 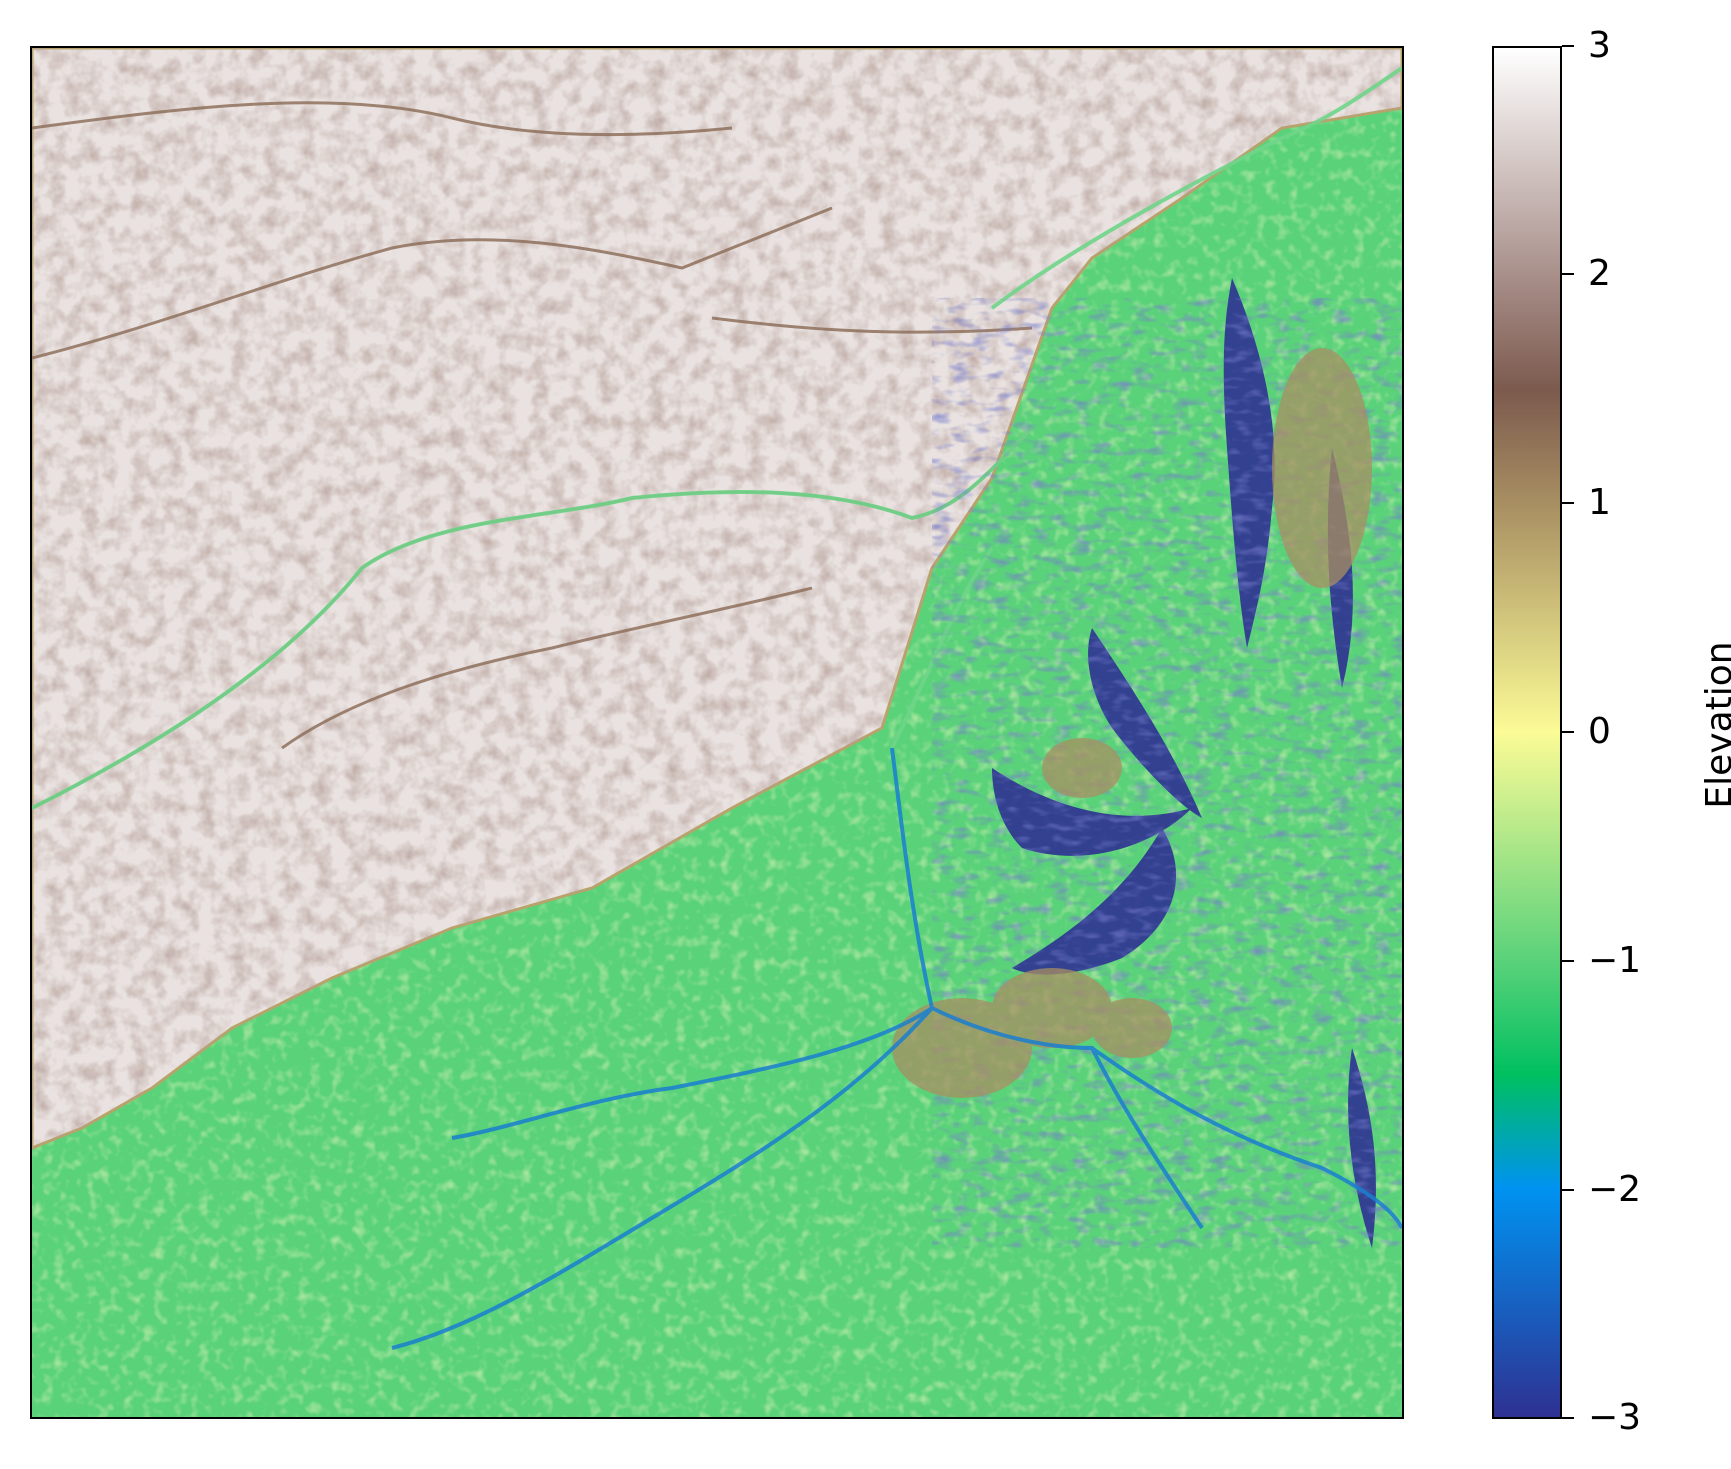 What do you see at coordinates (1599, 273) in the screenshot?
I see `colorbar-tick-label: 2` at bounding box center [1599, 273].